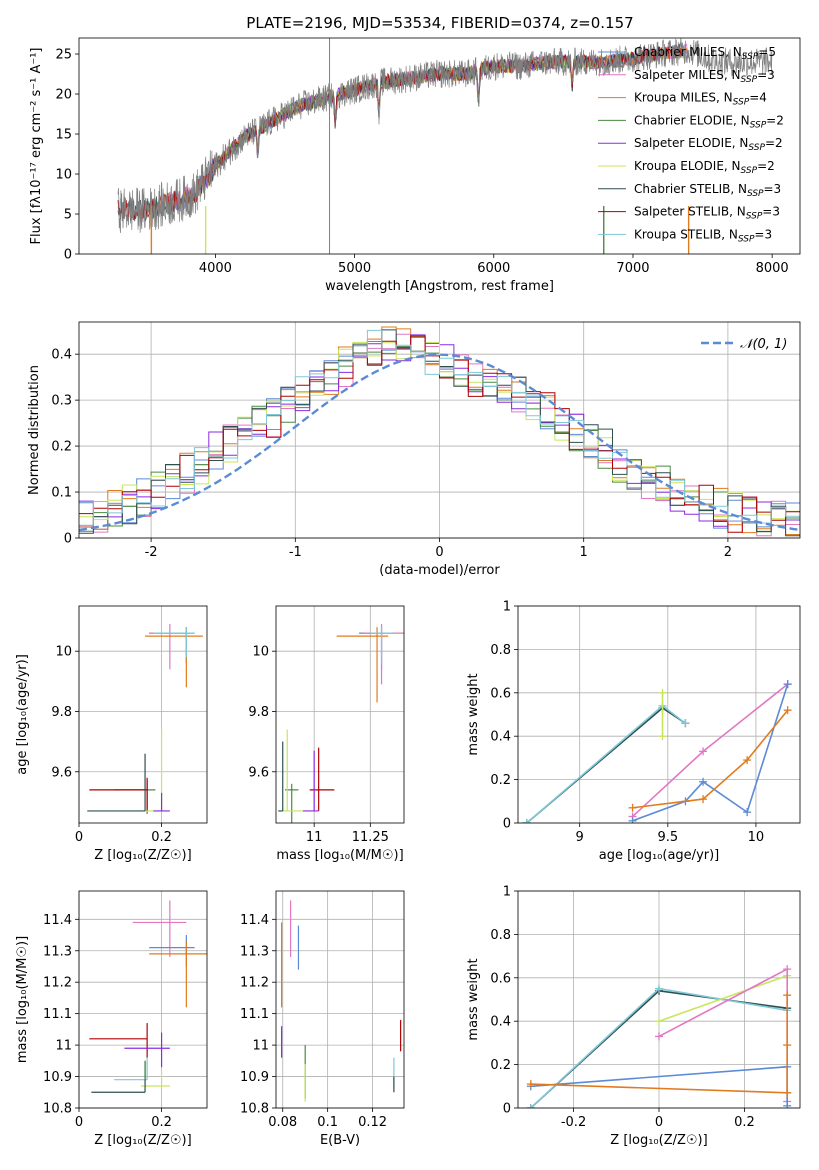 The height and width of the screenshot is (1170, 819). I want to click on mass-weight-vs-metallicity-plot-area, so click(659, 1036).